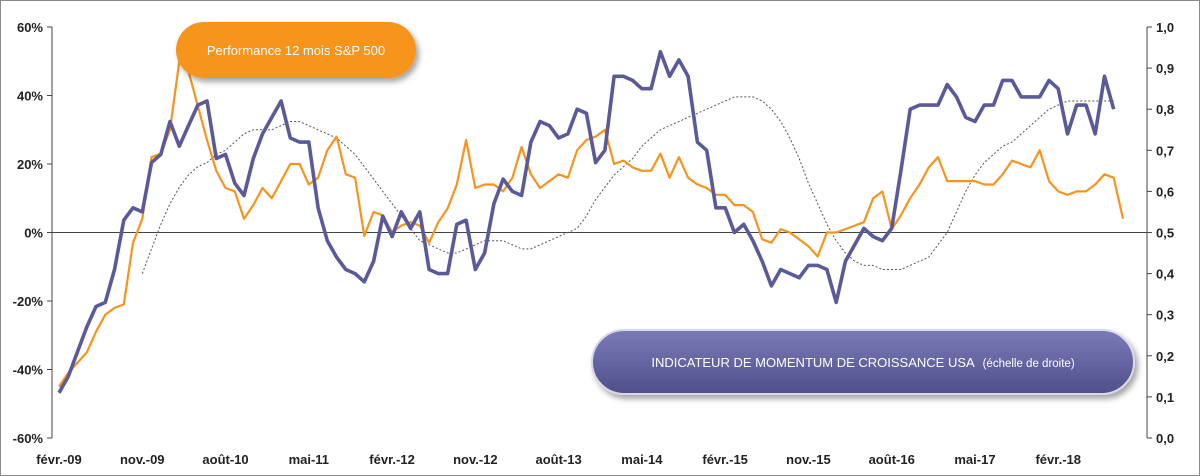 The height and width of the screenshot is (476, 1200). Describe the element at coordinates (1165, 68) in the screenshot. I see `right-tick-label: 0,9` at that location.